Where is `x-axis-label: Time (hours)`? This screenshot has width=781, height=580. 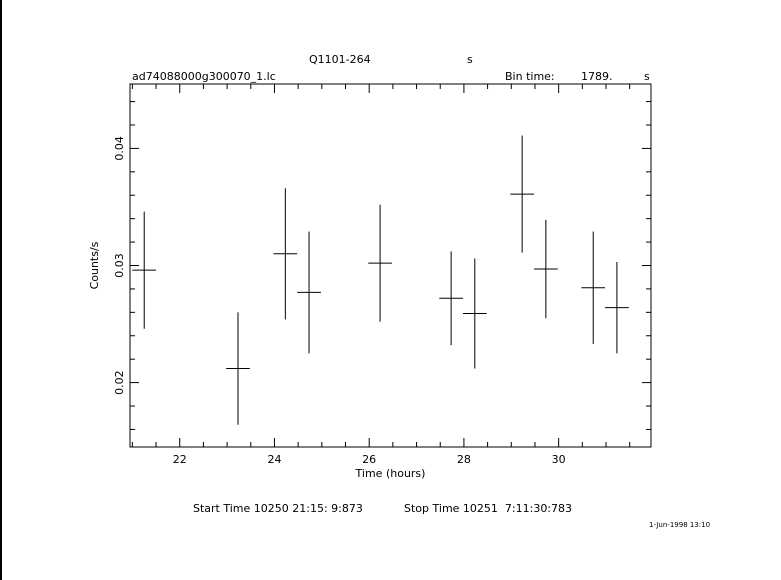
x-axis-label: Time (hours) is located at coordinates (390, 473).